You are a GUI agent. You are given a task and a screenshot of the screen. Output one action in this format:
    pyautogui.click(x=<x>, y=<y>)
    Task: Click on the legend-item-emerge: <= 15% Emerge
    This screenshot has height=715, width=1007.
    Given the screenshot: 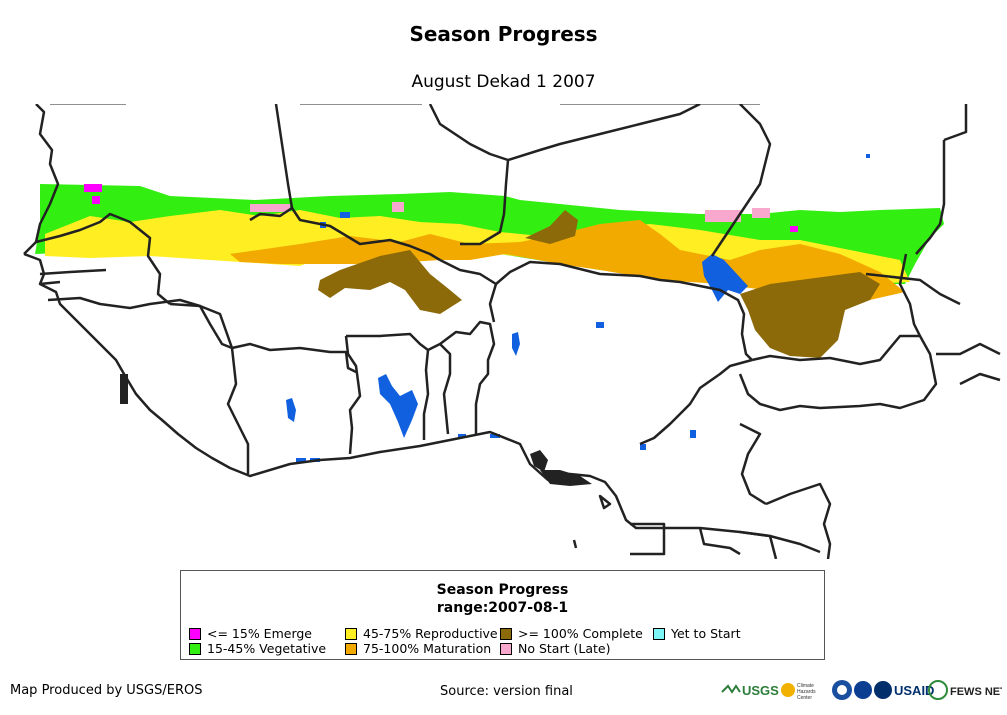 What is the action you would take?
    pyautogui.click(x=250, y=634)
    